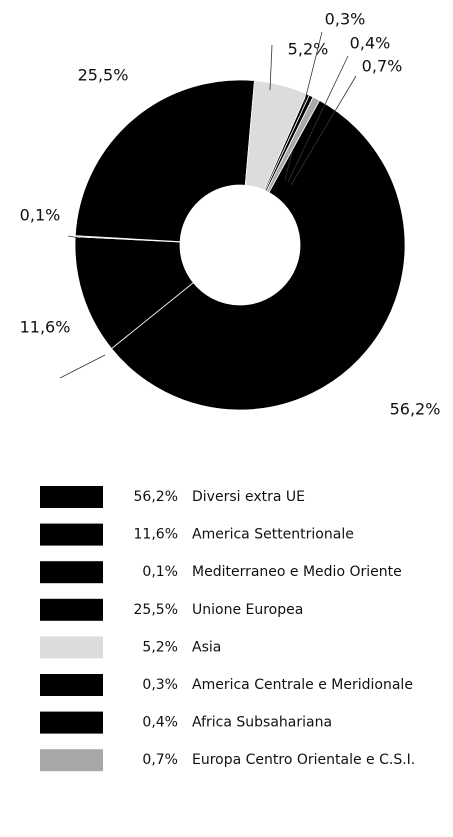 Image resolution: width=453 pixels, height=837 pixels. Describe the element at coordinates (45, 327) in the screenshot. I see `slice-label: 11,6%` at that location.